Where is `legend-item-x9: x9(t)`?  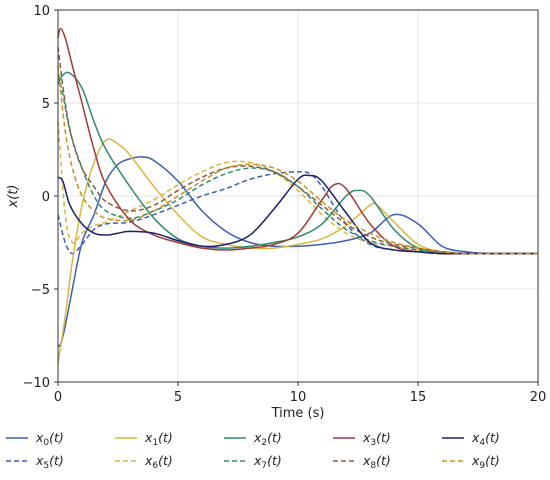
legend-item-x9: x9(t) is located at coordinates (471, 462).